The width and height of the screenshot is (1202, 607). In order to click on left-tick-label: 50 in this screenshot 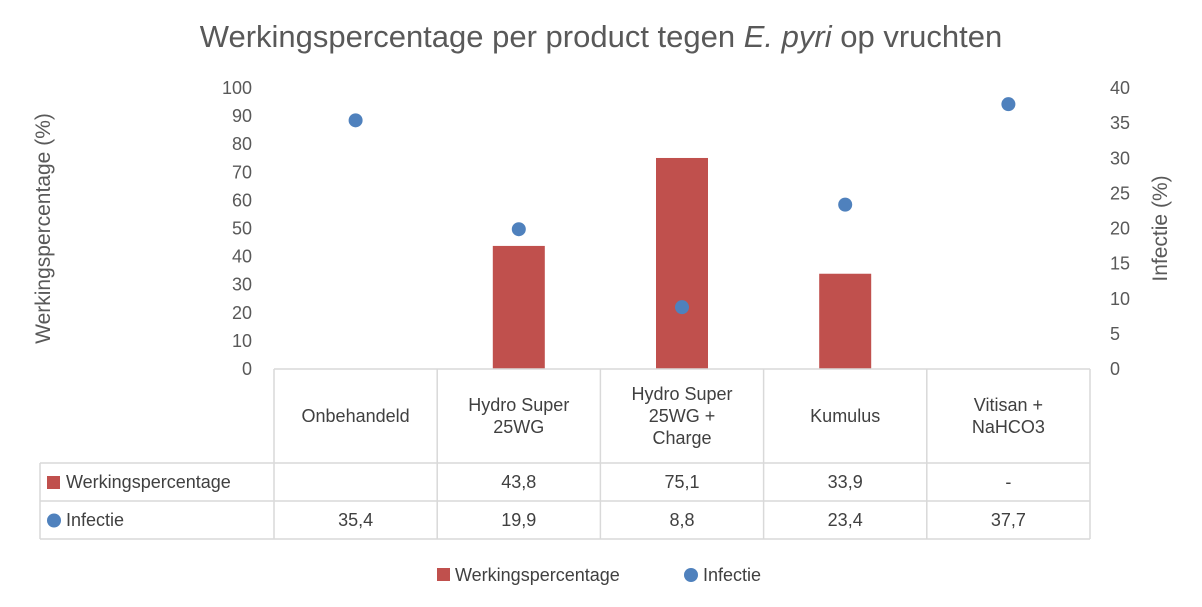, I will do `click(242, 229)`.